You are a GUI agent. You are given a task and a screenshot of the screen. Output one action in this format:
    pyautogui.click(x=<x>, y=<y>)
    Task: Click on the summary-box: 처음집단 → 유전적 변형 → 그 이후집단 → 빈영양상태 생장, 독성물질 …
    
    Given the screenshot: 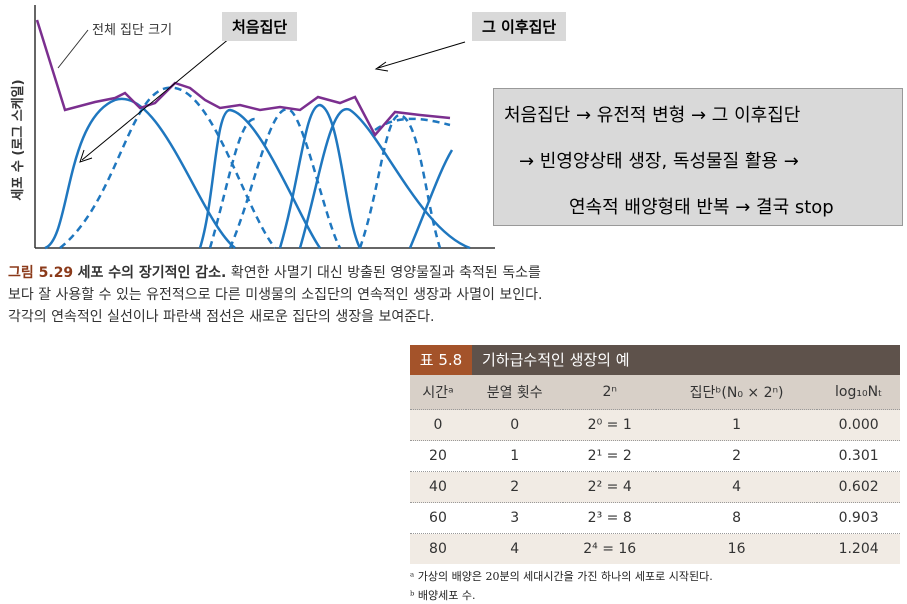 What is the action you would take?
    pyautogui.click(x=698, y=157)
    